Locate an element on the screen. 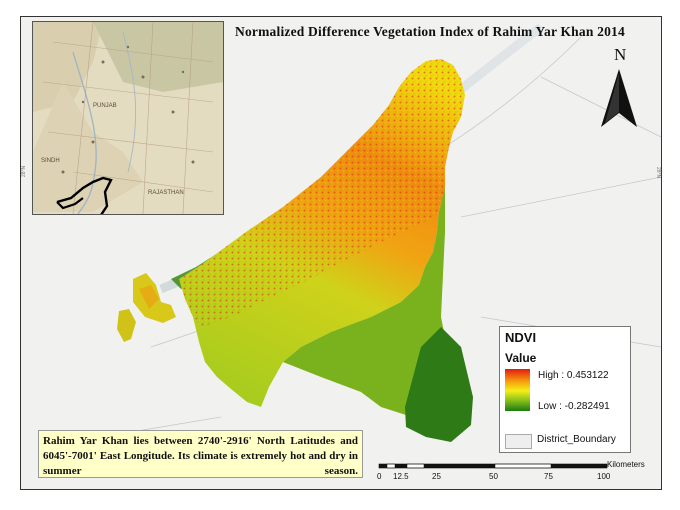  inset-label-sindh: SINDH is located at coordinates (50, 161).